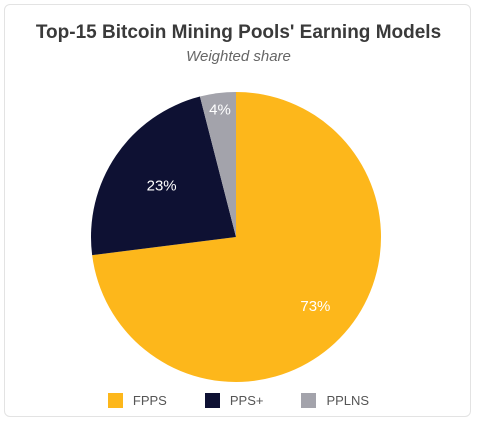 This screenshot has width=477, height=423. Describe the element at coordinates (149, 400) in the screenshot. I see `legend-label-fpps: FPPS` at that location.